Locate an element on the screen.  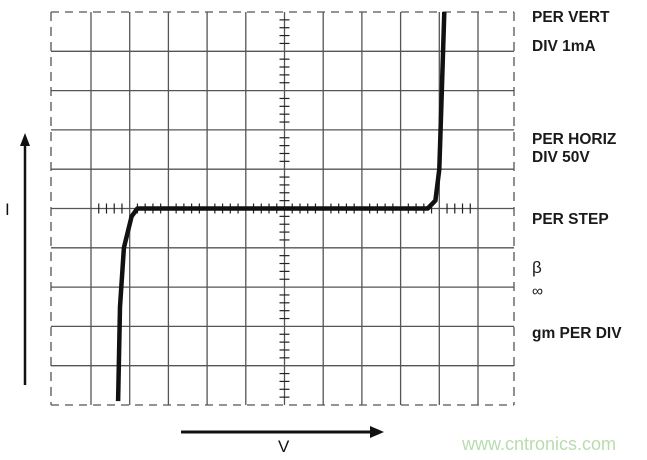
vert-div-value: DIV 1mA is located at coordinates (564, 46).